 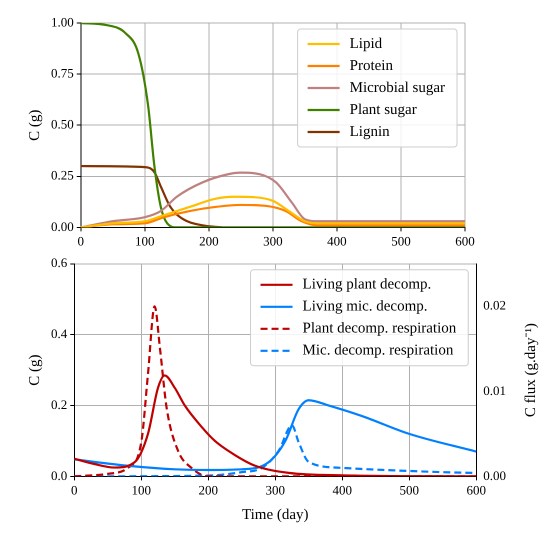 I want to click on legend-label: Living mic. decomp., so click(x=365, y=306).